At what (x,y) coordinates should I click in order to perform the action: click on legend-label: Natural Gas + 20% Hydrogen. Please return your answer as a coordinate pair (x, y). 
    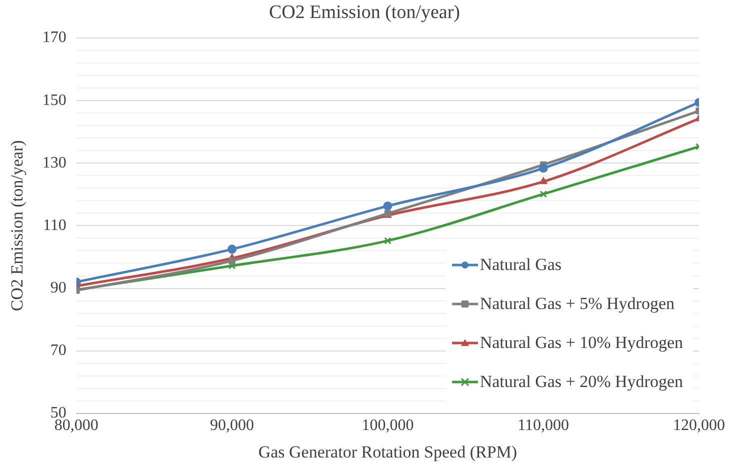
    Looking at the image, I should click on (581, 382).